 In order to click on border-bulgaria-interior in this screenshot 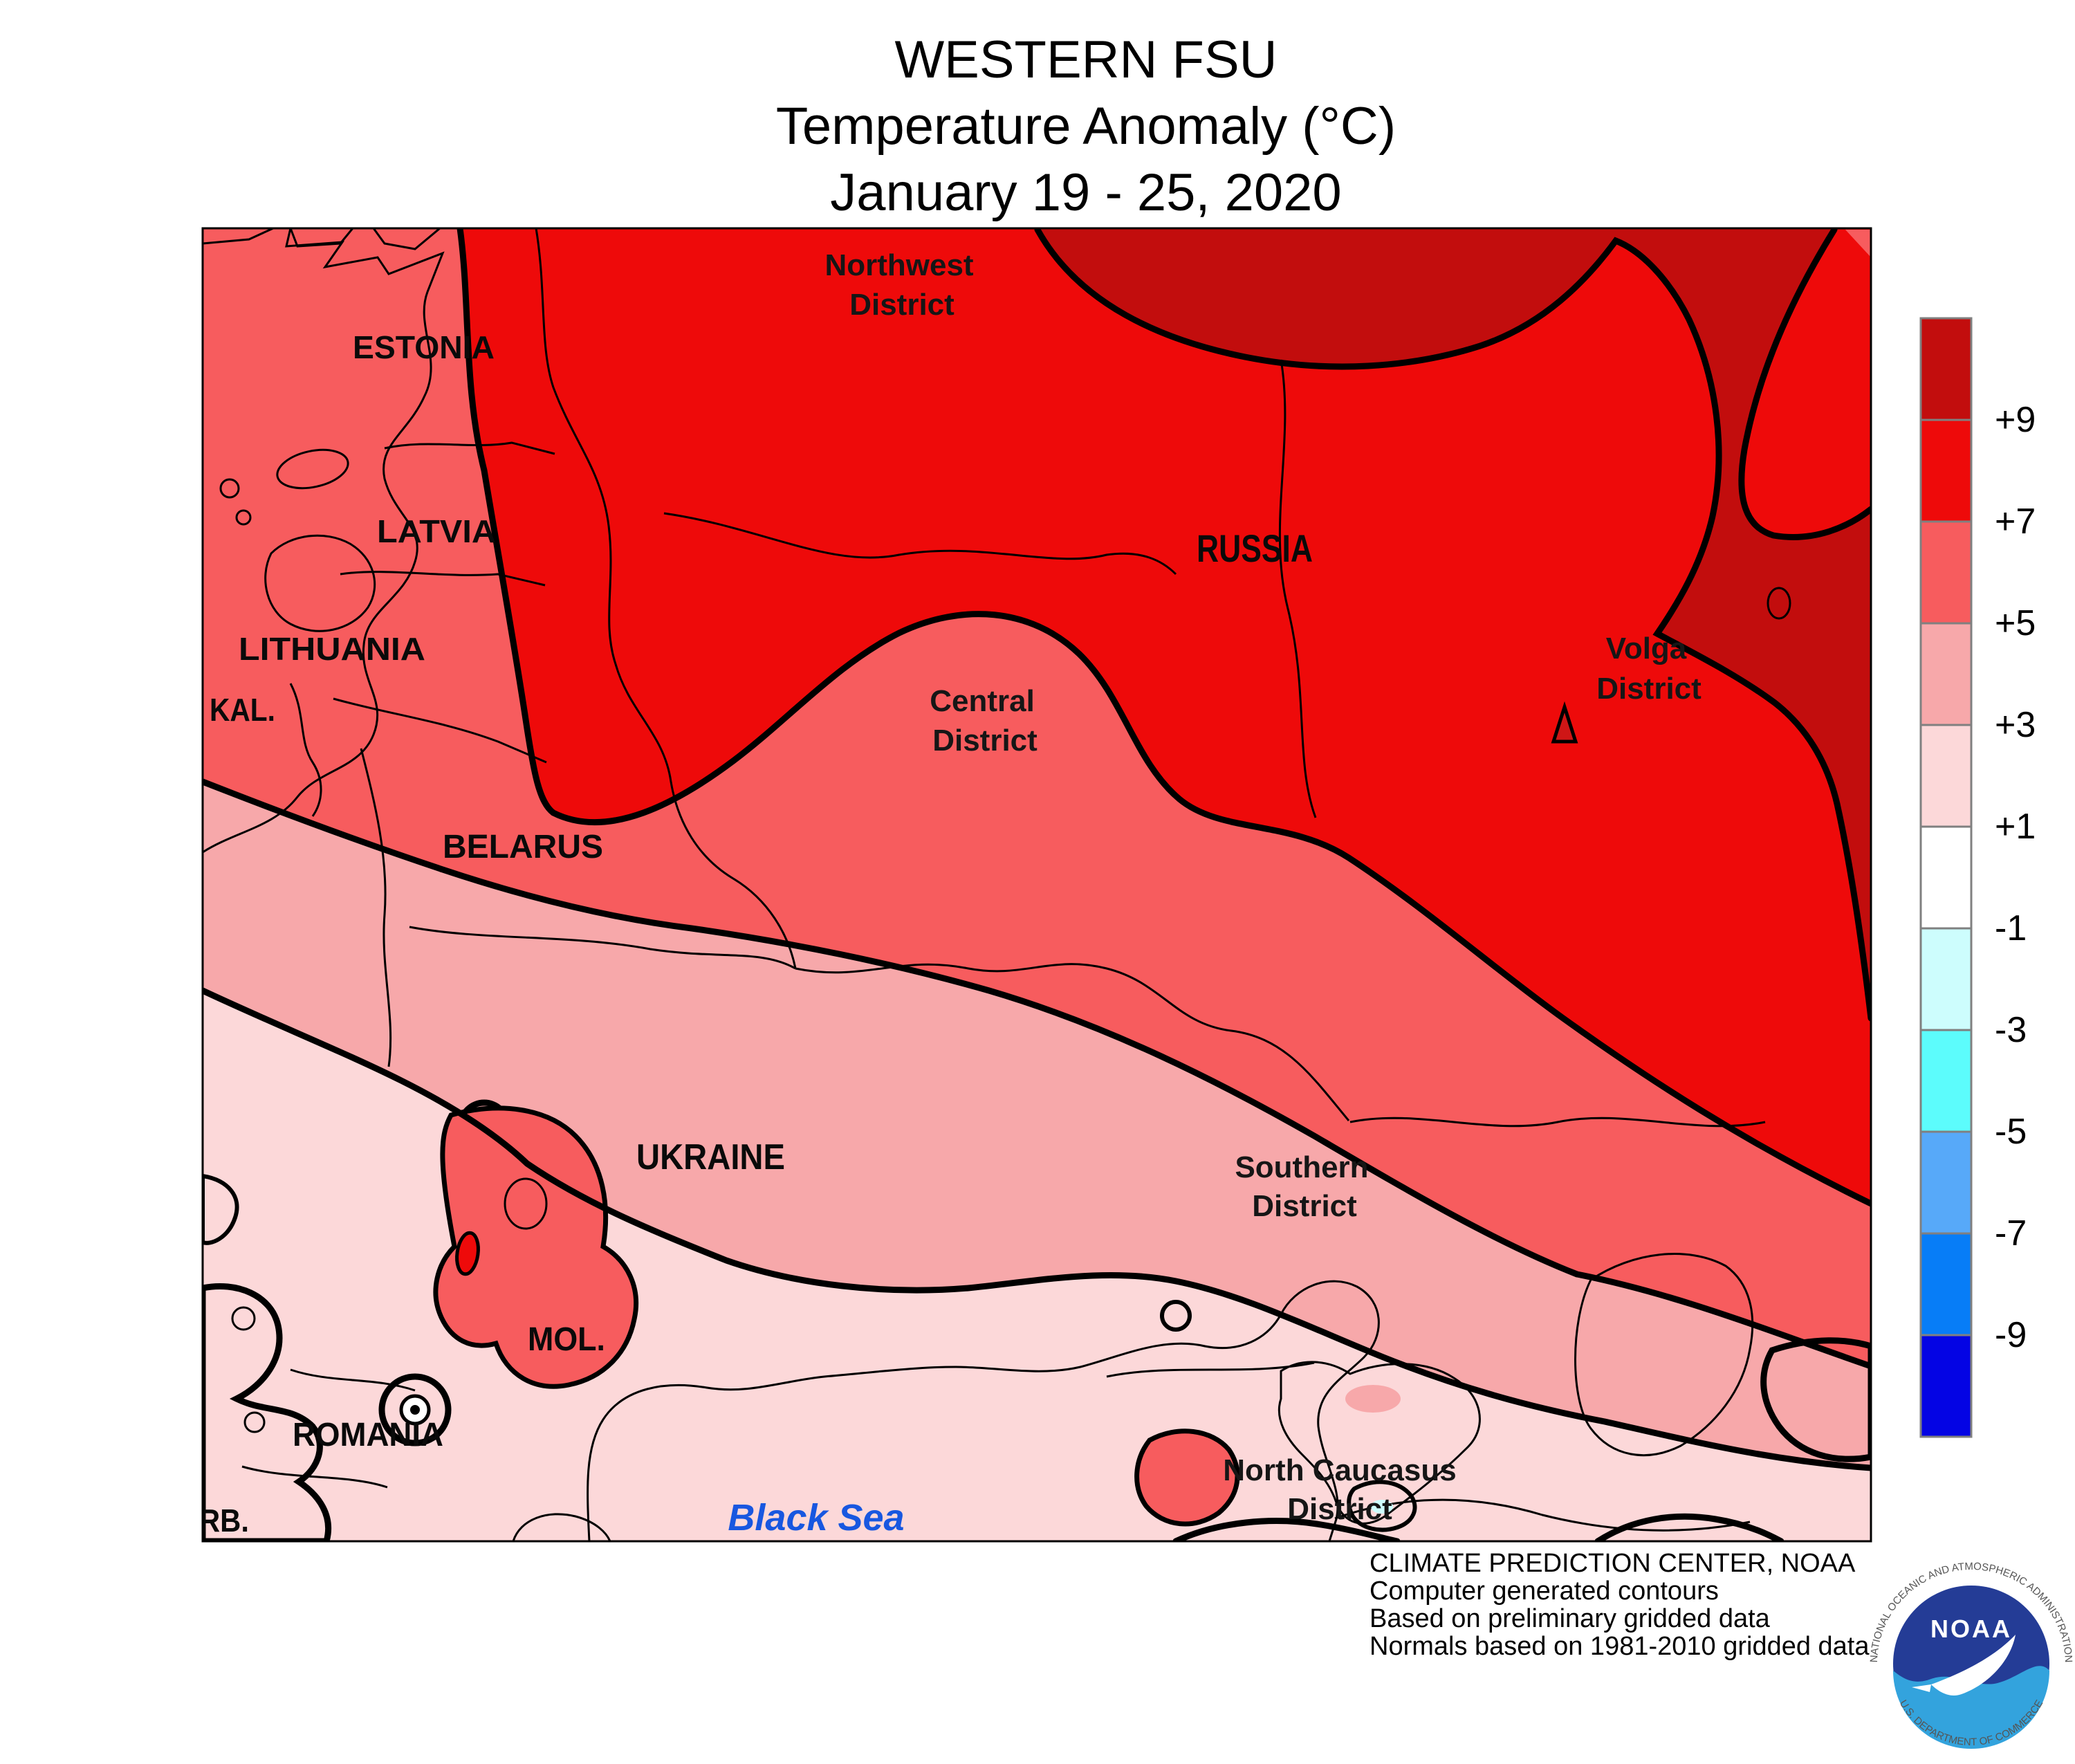, I will do `click(314, 1477)`.